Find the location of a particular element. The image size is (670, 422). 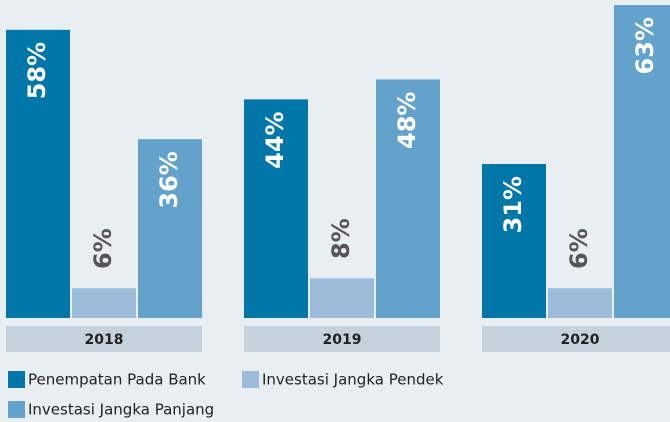

legend-label: Investasi Jangka Pendek is located at coordinates (353, 380).